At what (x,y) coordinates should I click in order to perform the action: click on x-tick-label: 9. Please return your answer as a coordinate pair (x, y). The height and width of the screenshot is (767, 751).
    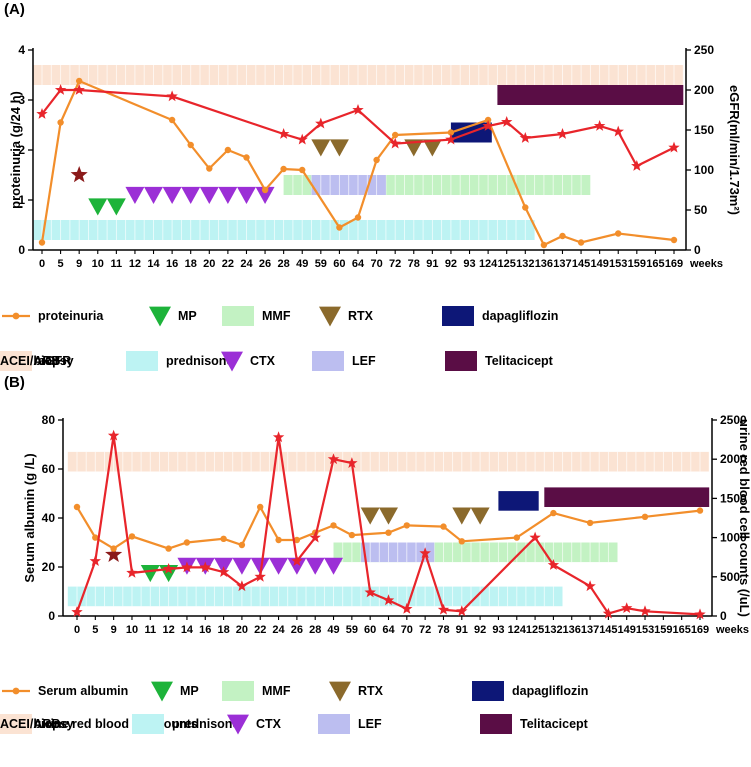
    Looking at the image, I should click on (79, 264).